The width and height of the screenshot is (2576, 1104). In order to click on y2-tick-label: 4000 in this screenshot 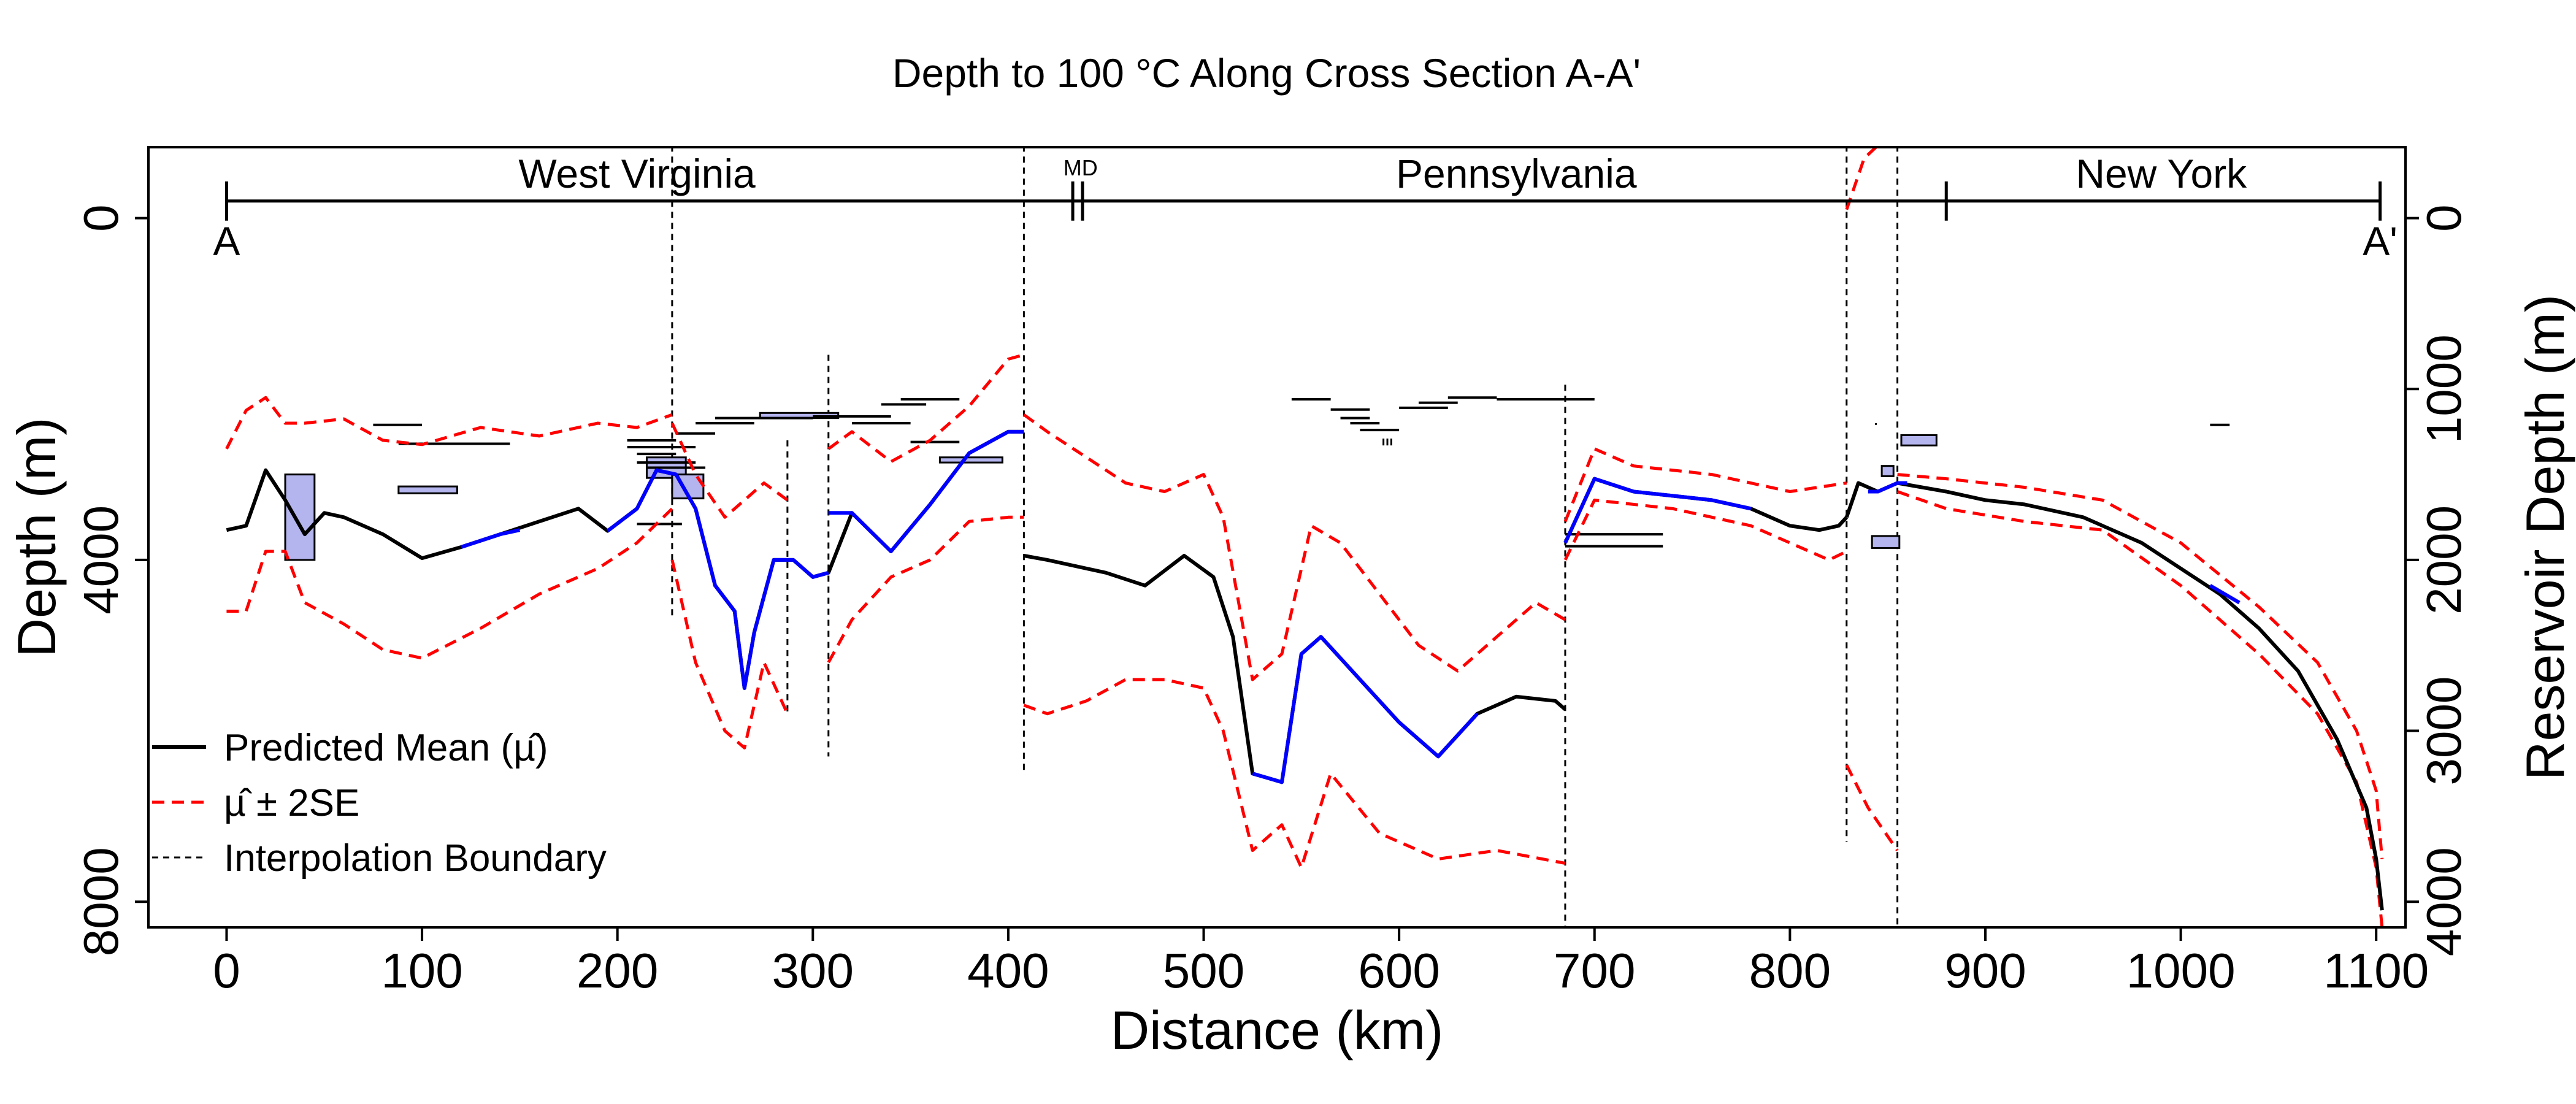, I will do `click(2444, 901)`.